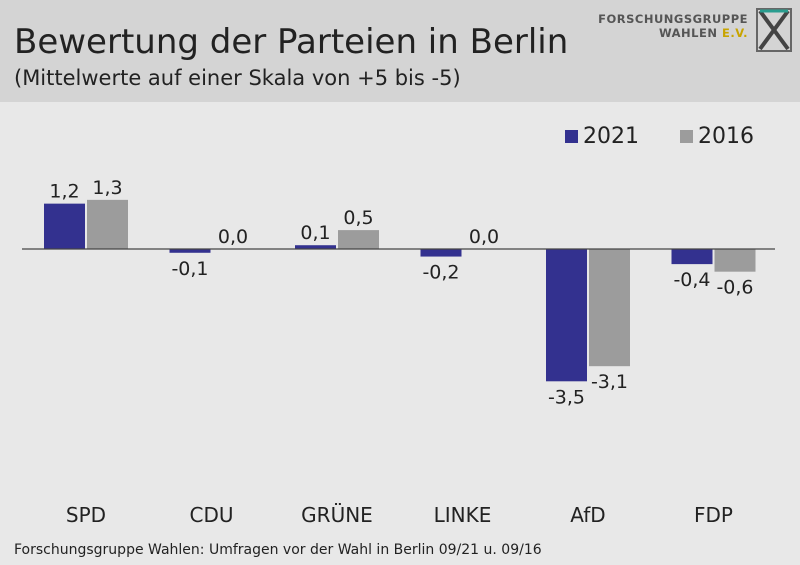 This screenshot has height=565, width=800. Describe the element at coordinates (440, 273) in the screenshot. I see `value-label-linke-2021: -0,2` at that location.